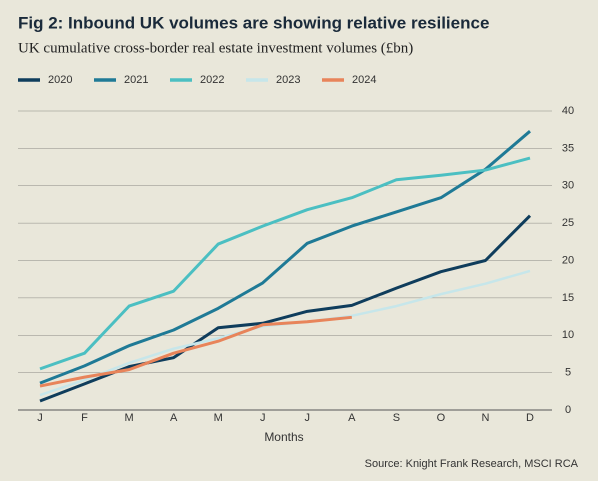 This screenshot has width=598, height=481. I want to click on x-axis-label: Months, so click(283, 437).